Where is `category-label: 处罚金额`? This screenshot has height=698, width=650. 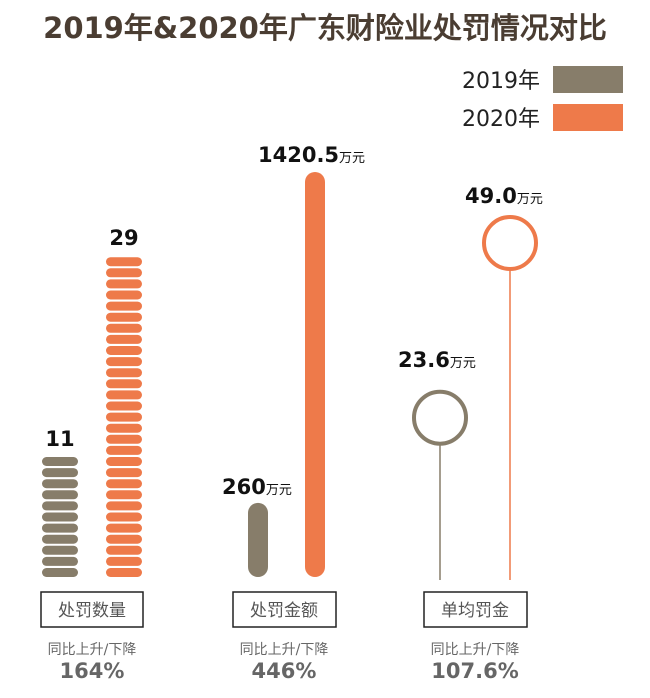
category-label: 处罚金额 is located at coordinates (284, 611).